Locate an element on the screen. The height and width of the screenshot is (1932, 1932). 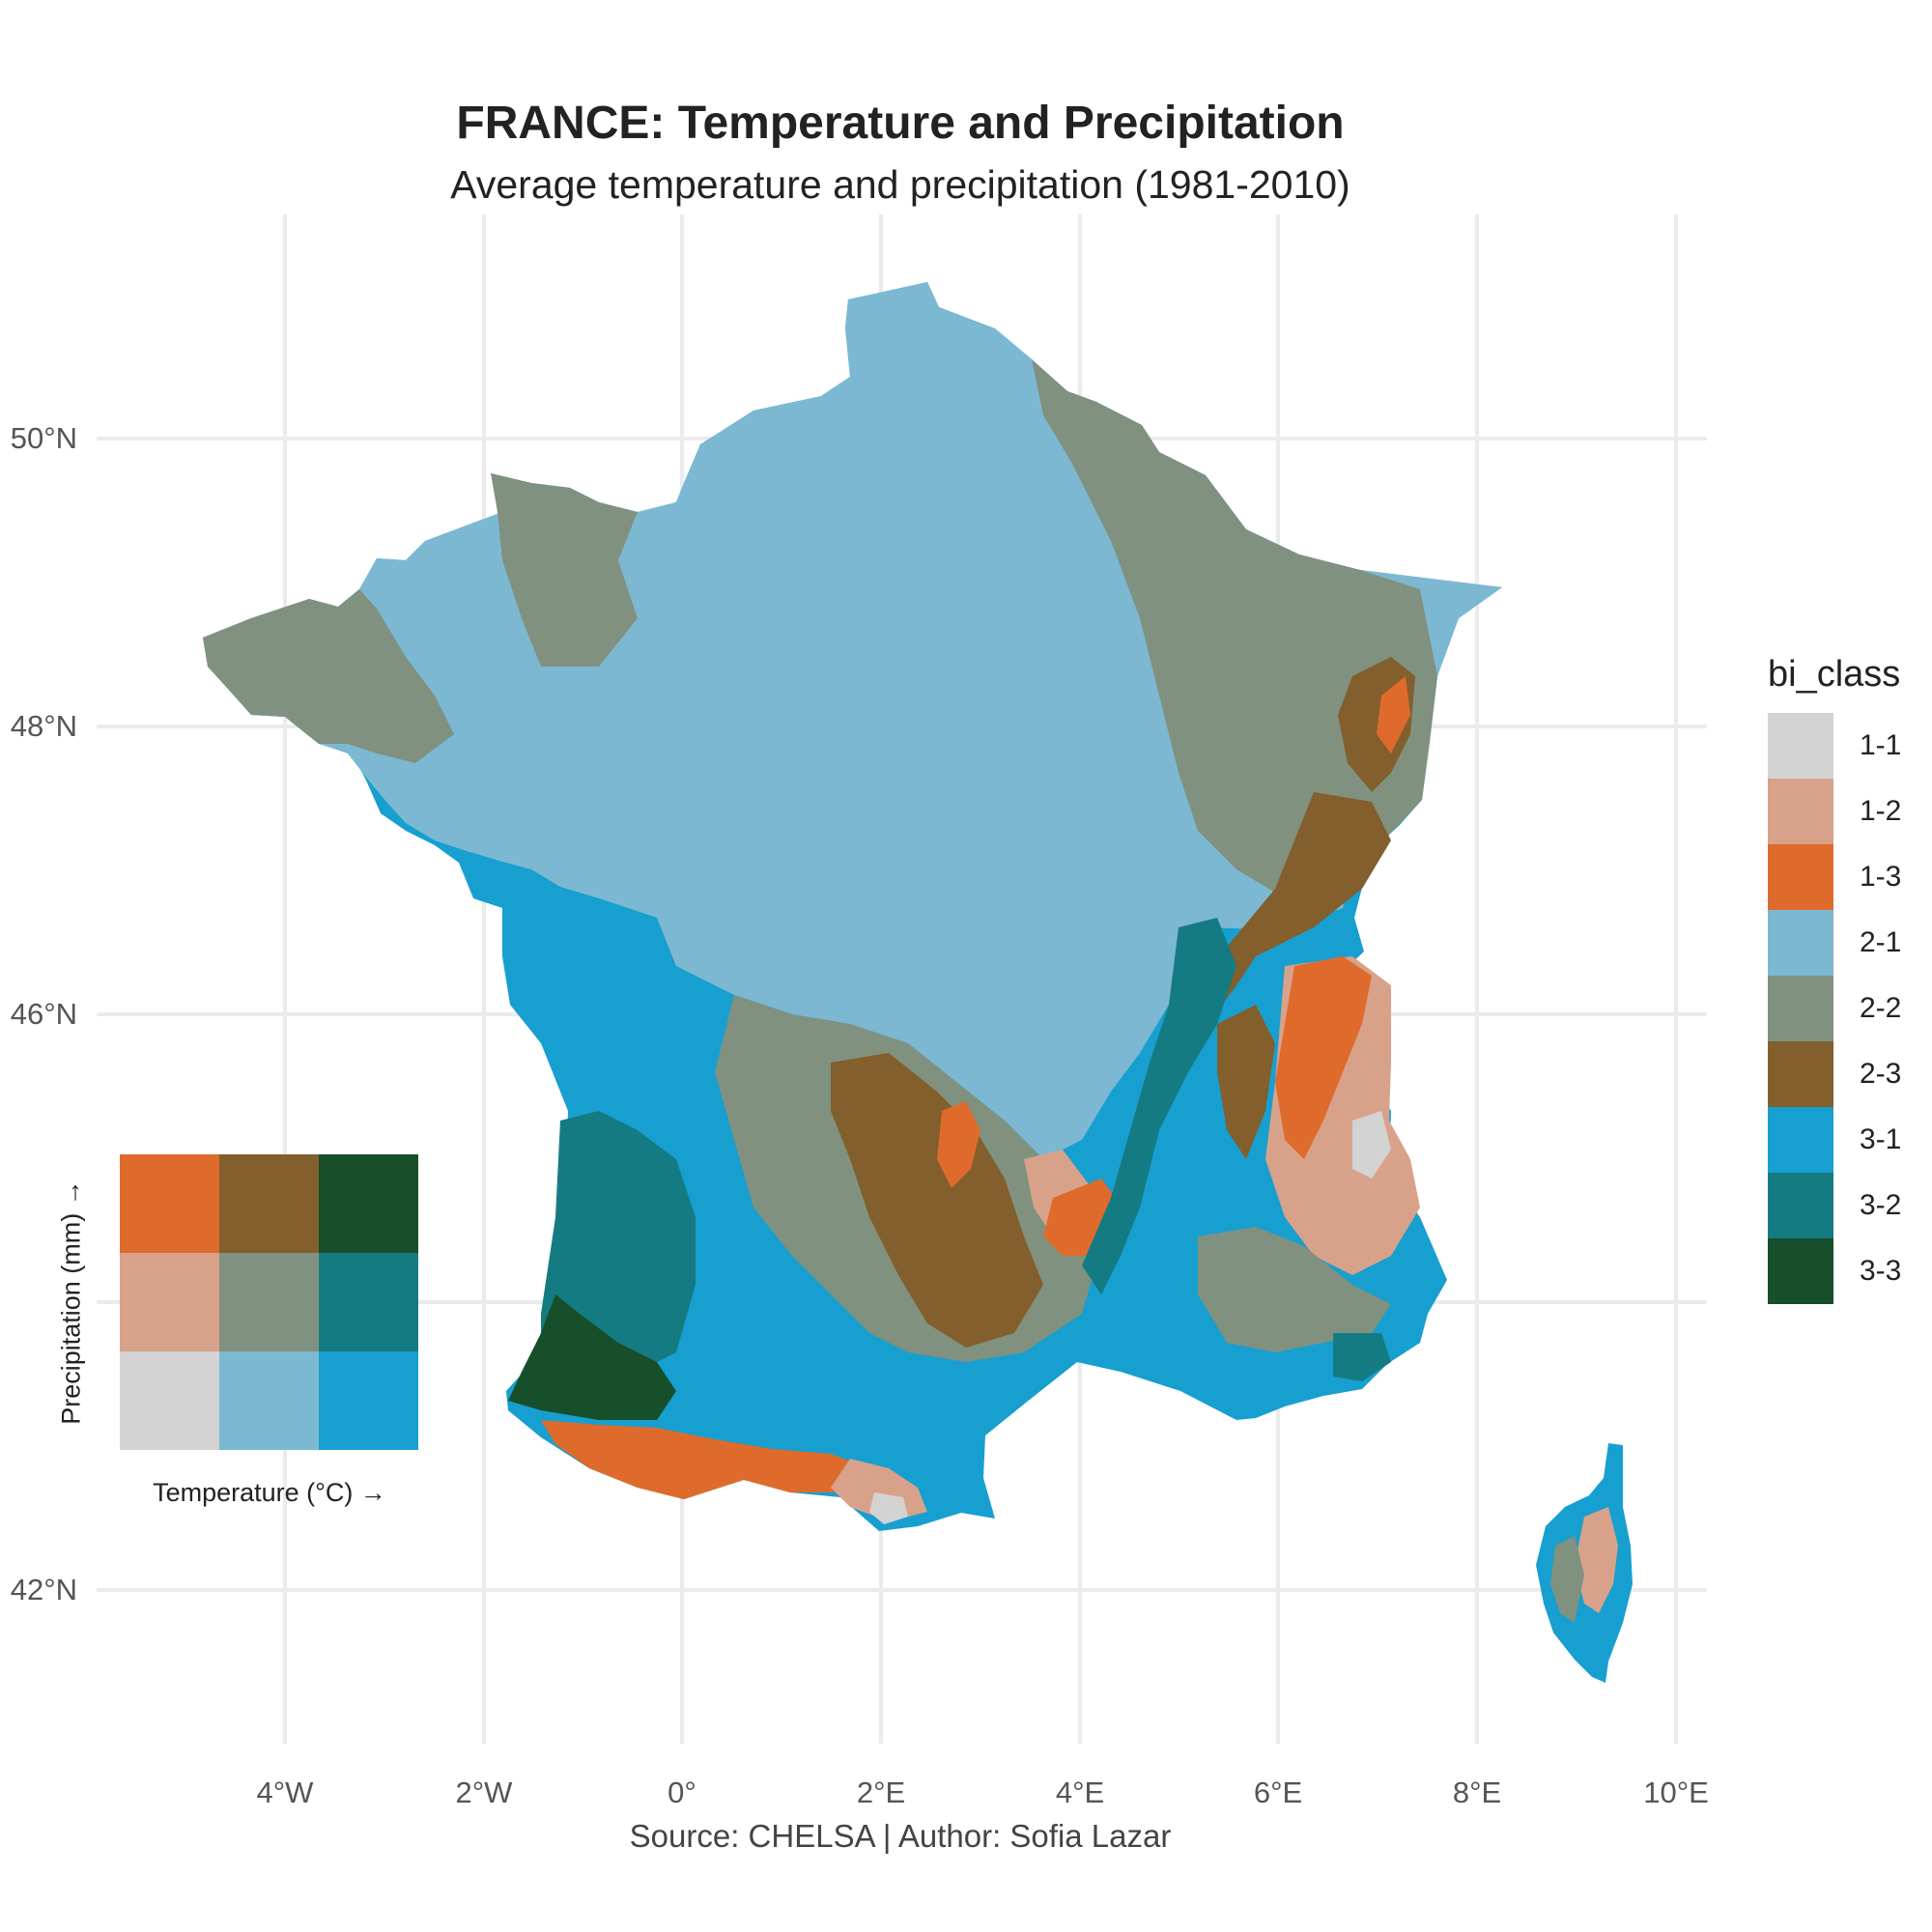
region-2-3-alps is located at coordinates (1246, 1082).